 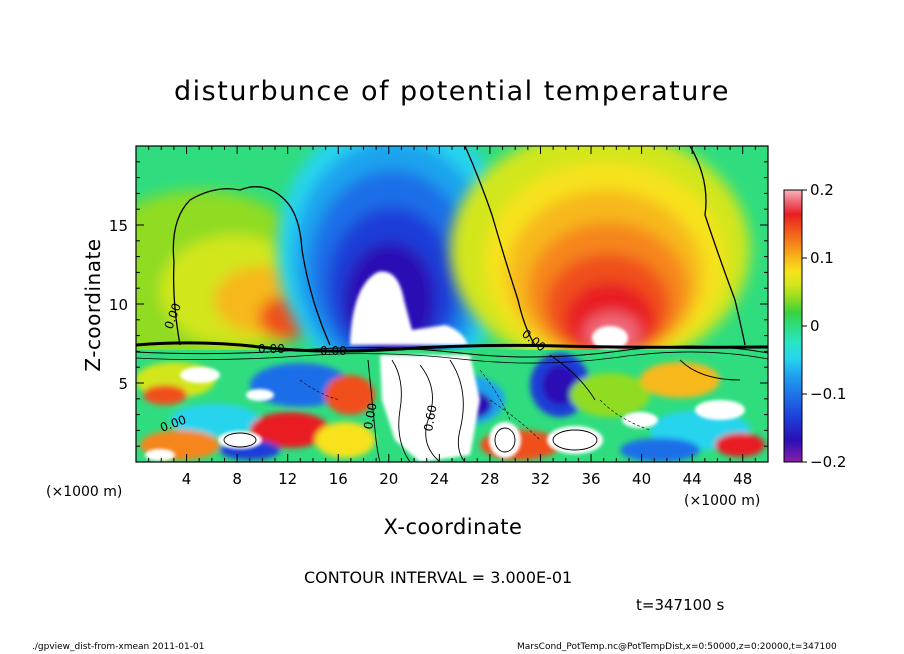 I want to click on contour-label: 0.60, so click(x=430, y=418).